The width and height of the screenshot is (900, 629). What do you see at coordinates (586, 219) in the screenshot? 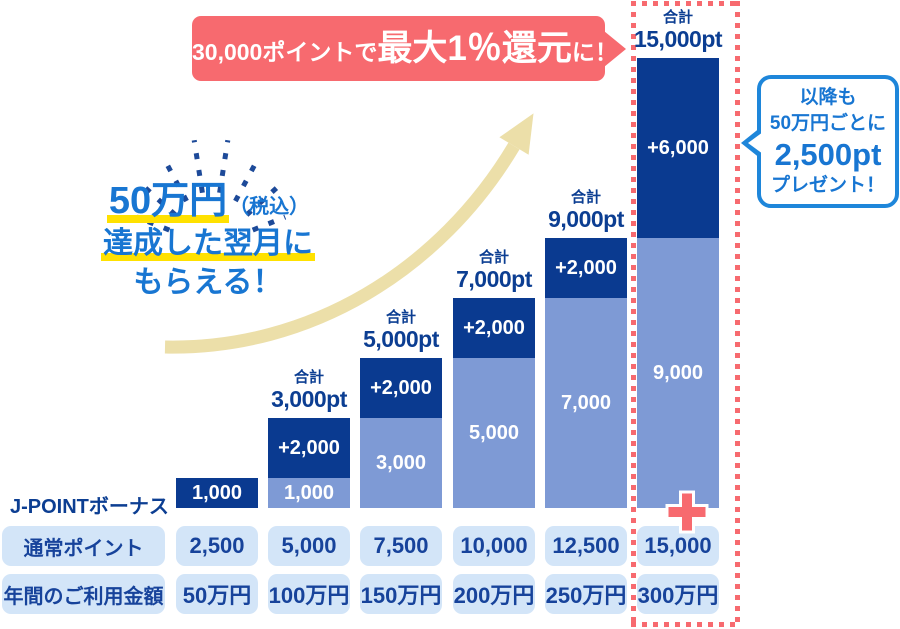
I see `total-value: 9,000pt` at bounding box center [586, 219].